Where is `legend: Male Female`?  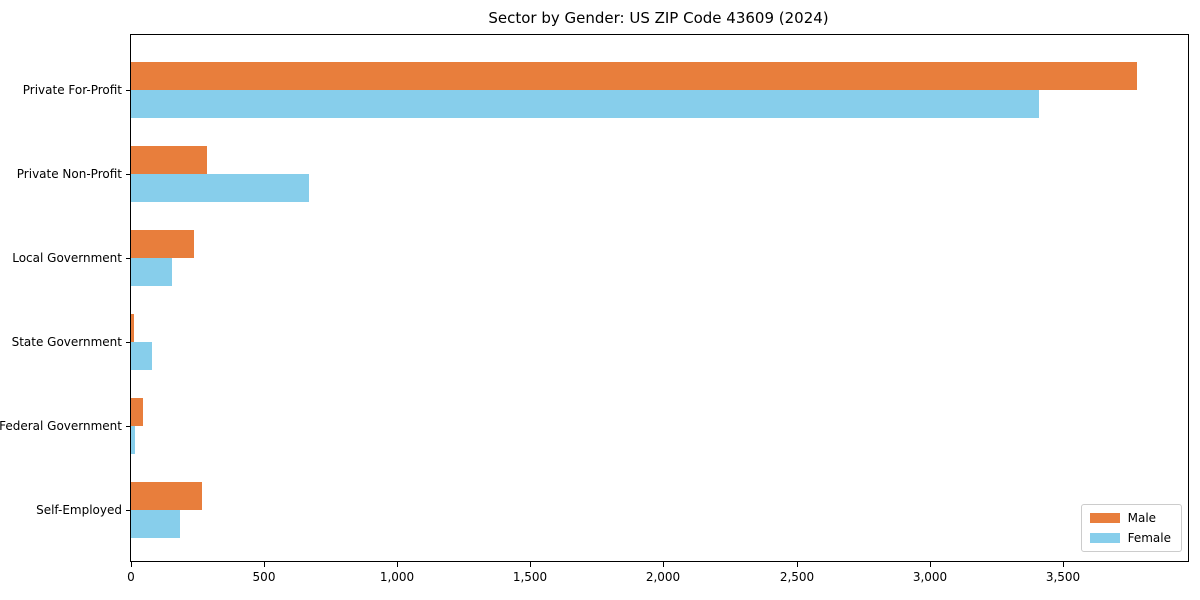 legend: Male Female is located at coordinates (1131, 528).